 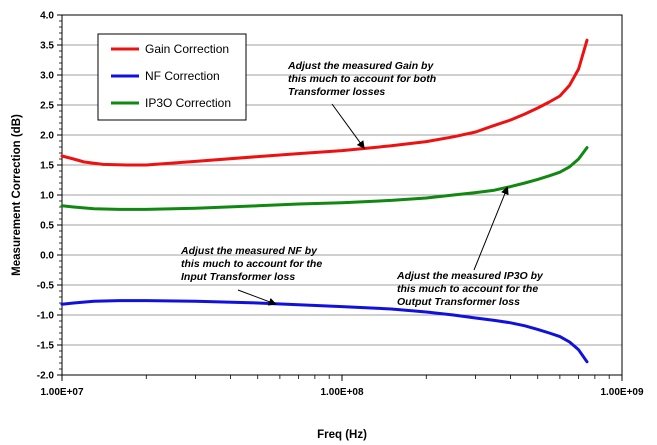 What do you see at coordinates (458, 302) in the screenshot?
I see `ip3o-annotation-line: Output Transformer loss` at bounding box center [458, 302].